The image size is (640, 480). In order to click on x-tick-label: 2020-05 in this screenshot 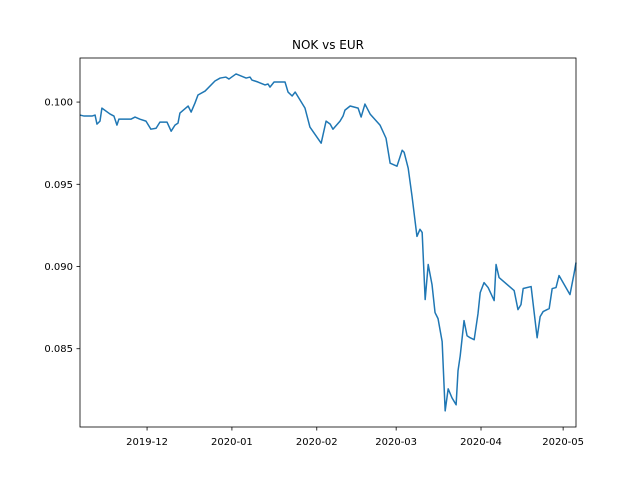, I will do `click(563, 442)`.